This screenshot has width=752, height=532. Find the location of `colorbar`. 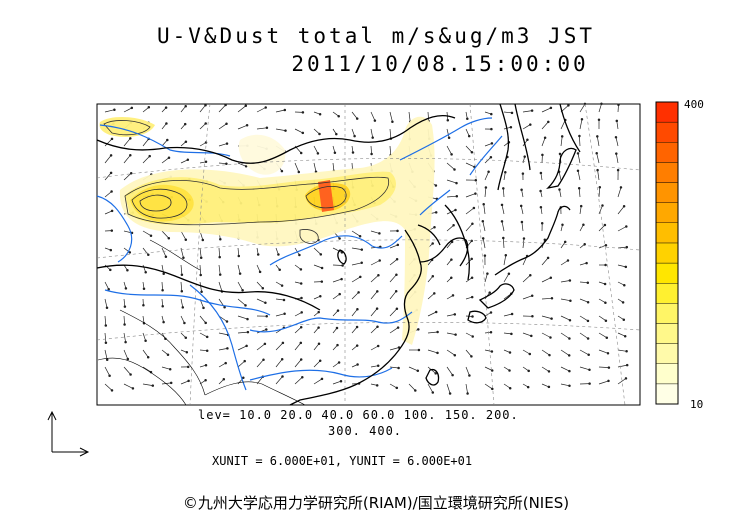

colorbar is located at coordinates (667, 253).